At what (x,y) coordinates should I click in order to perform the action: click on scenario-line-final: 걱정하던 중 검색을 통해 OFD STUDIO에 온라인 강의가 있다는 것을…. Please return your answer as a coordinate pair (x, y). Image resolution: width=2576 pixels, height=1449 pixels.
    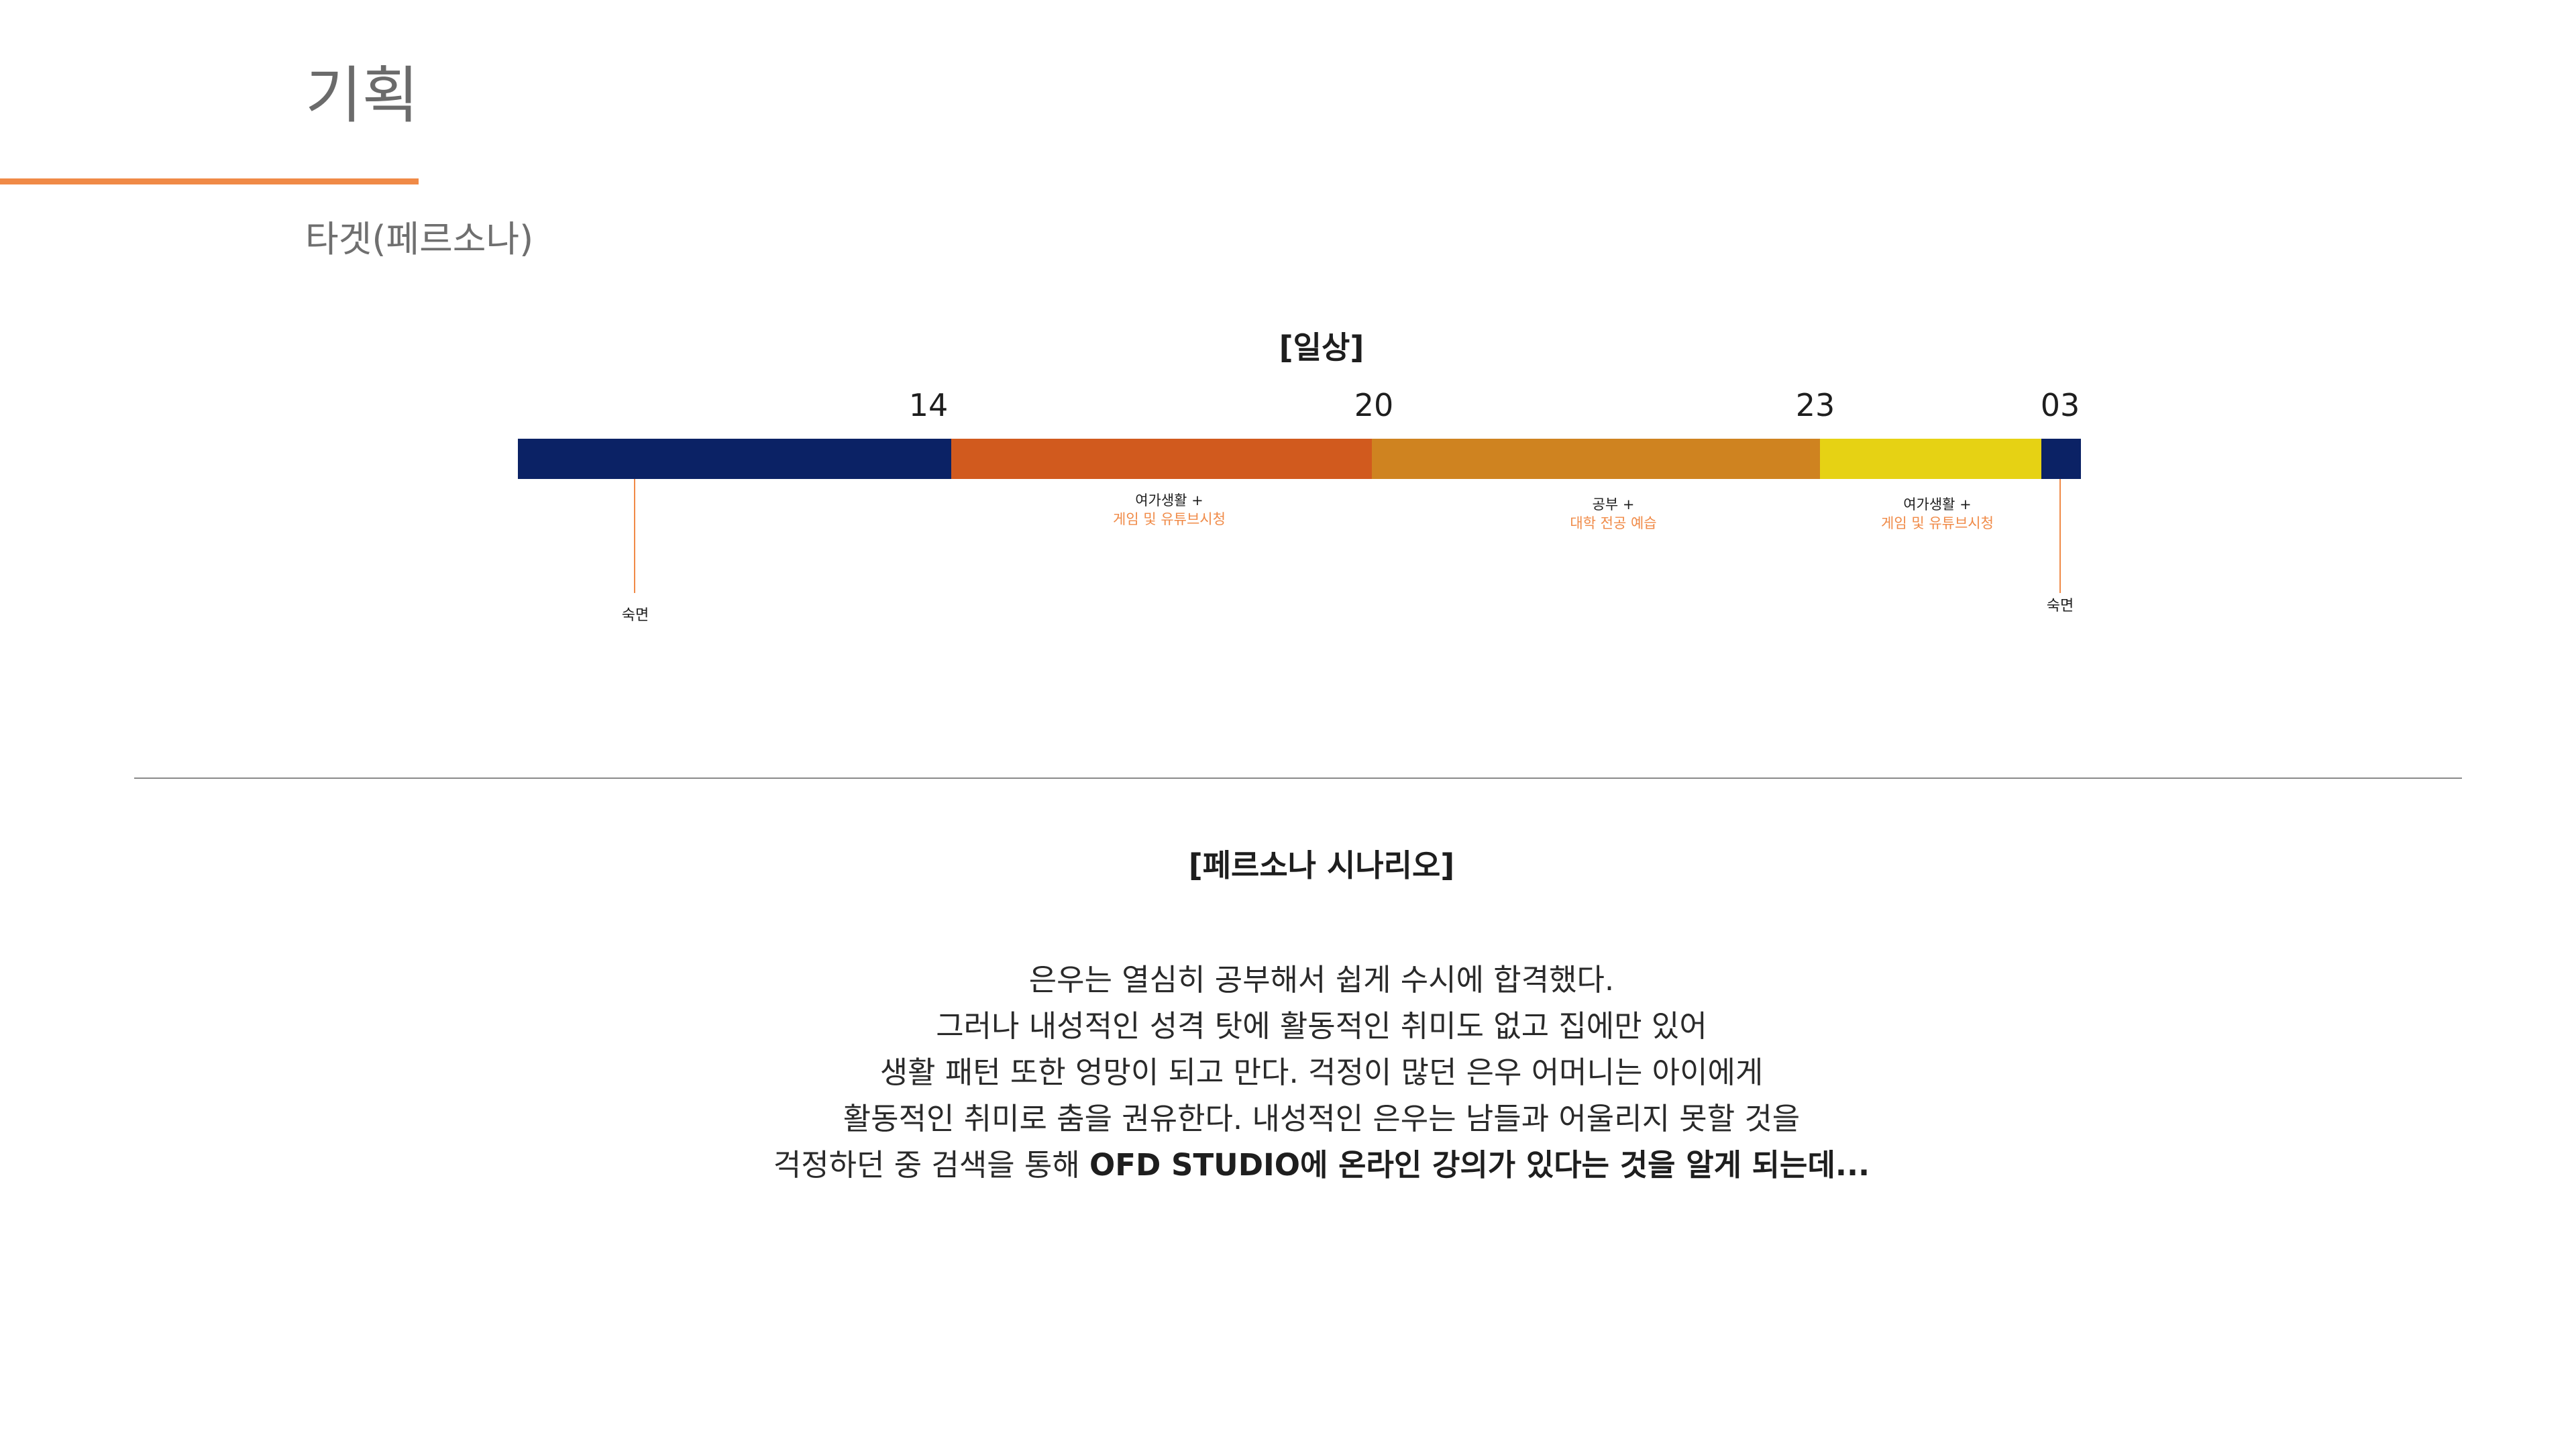
    Looking at the image, I should click on (1321, 1165).